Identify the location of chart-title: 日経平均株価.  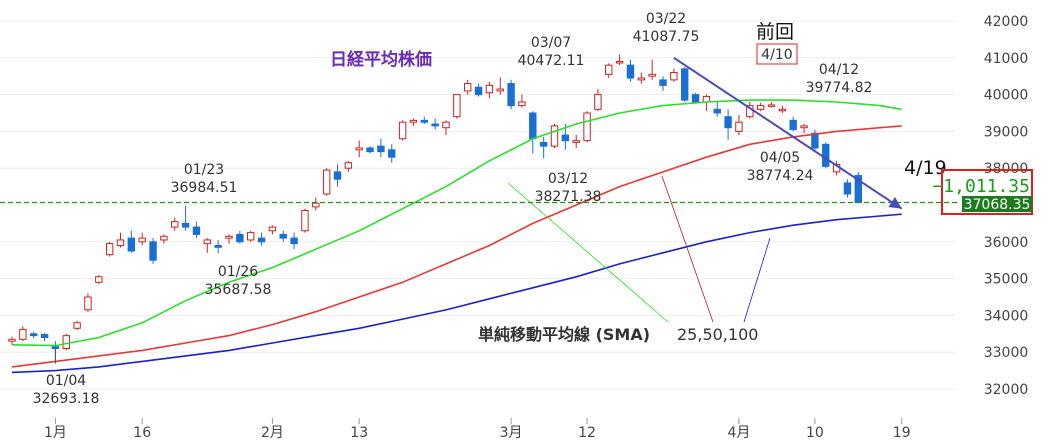
(381, 59).